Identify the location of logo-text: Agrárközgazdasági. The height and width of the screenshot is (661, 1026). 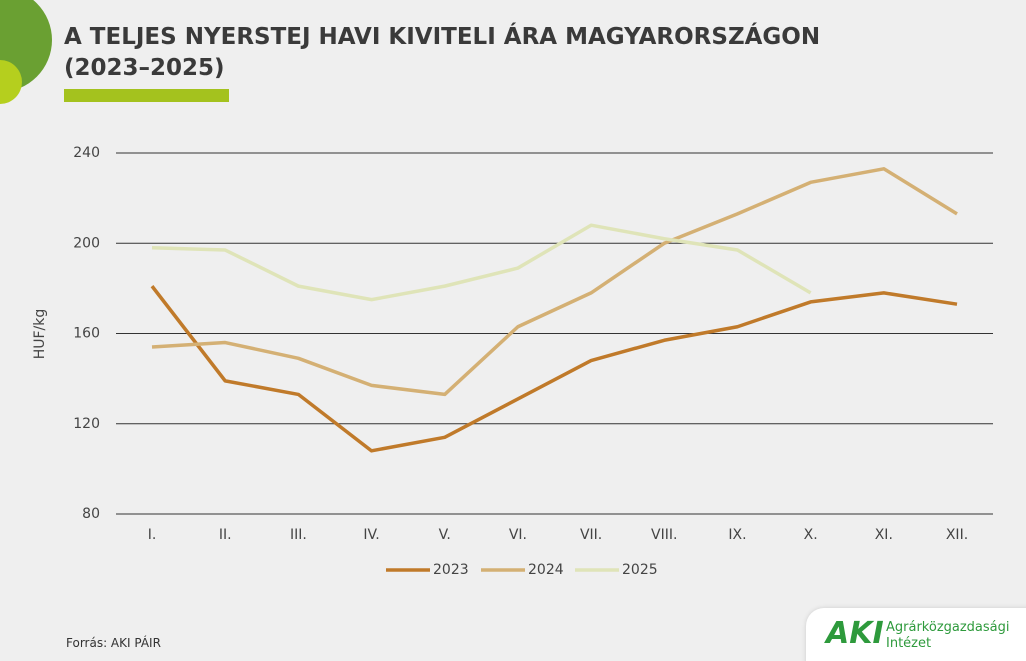
(948, 627).